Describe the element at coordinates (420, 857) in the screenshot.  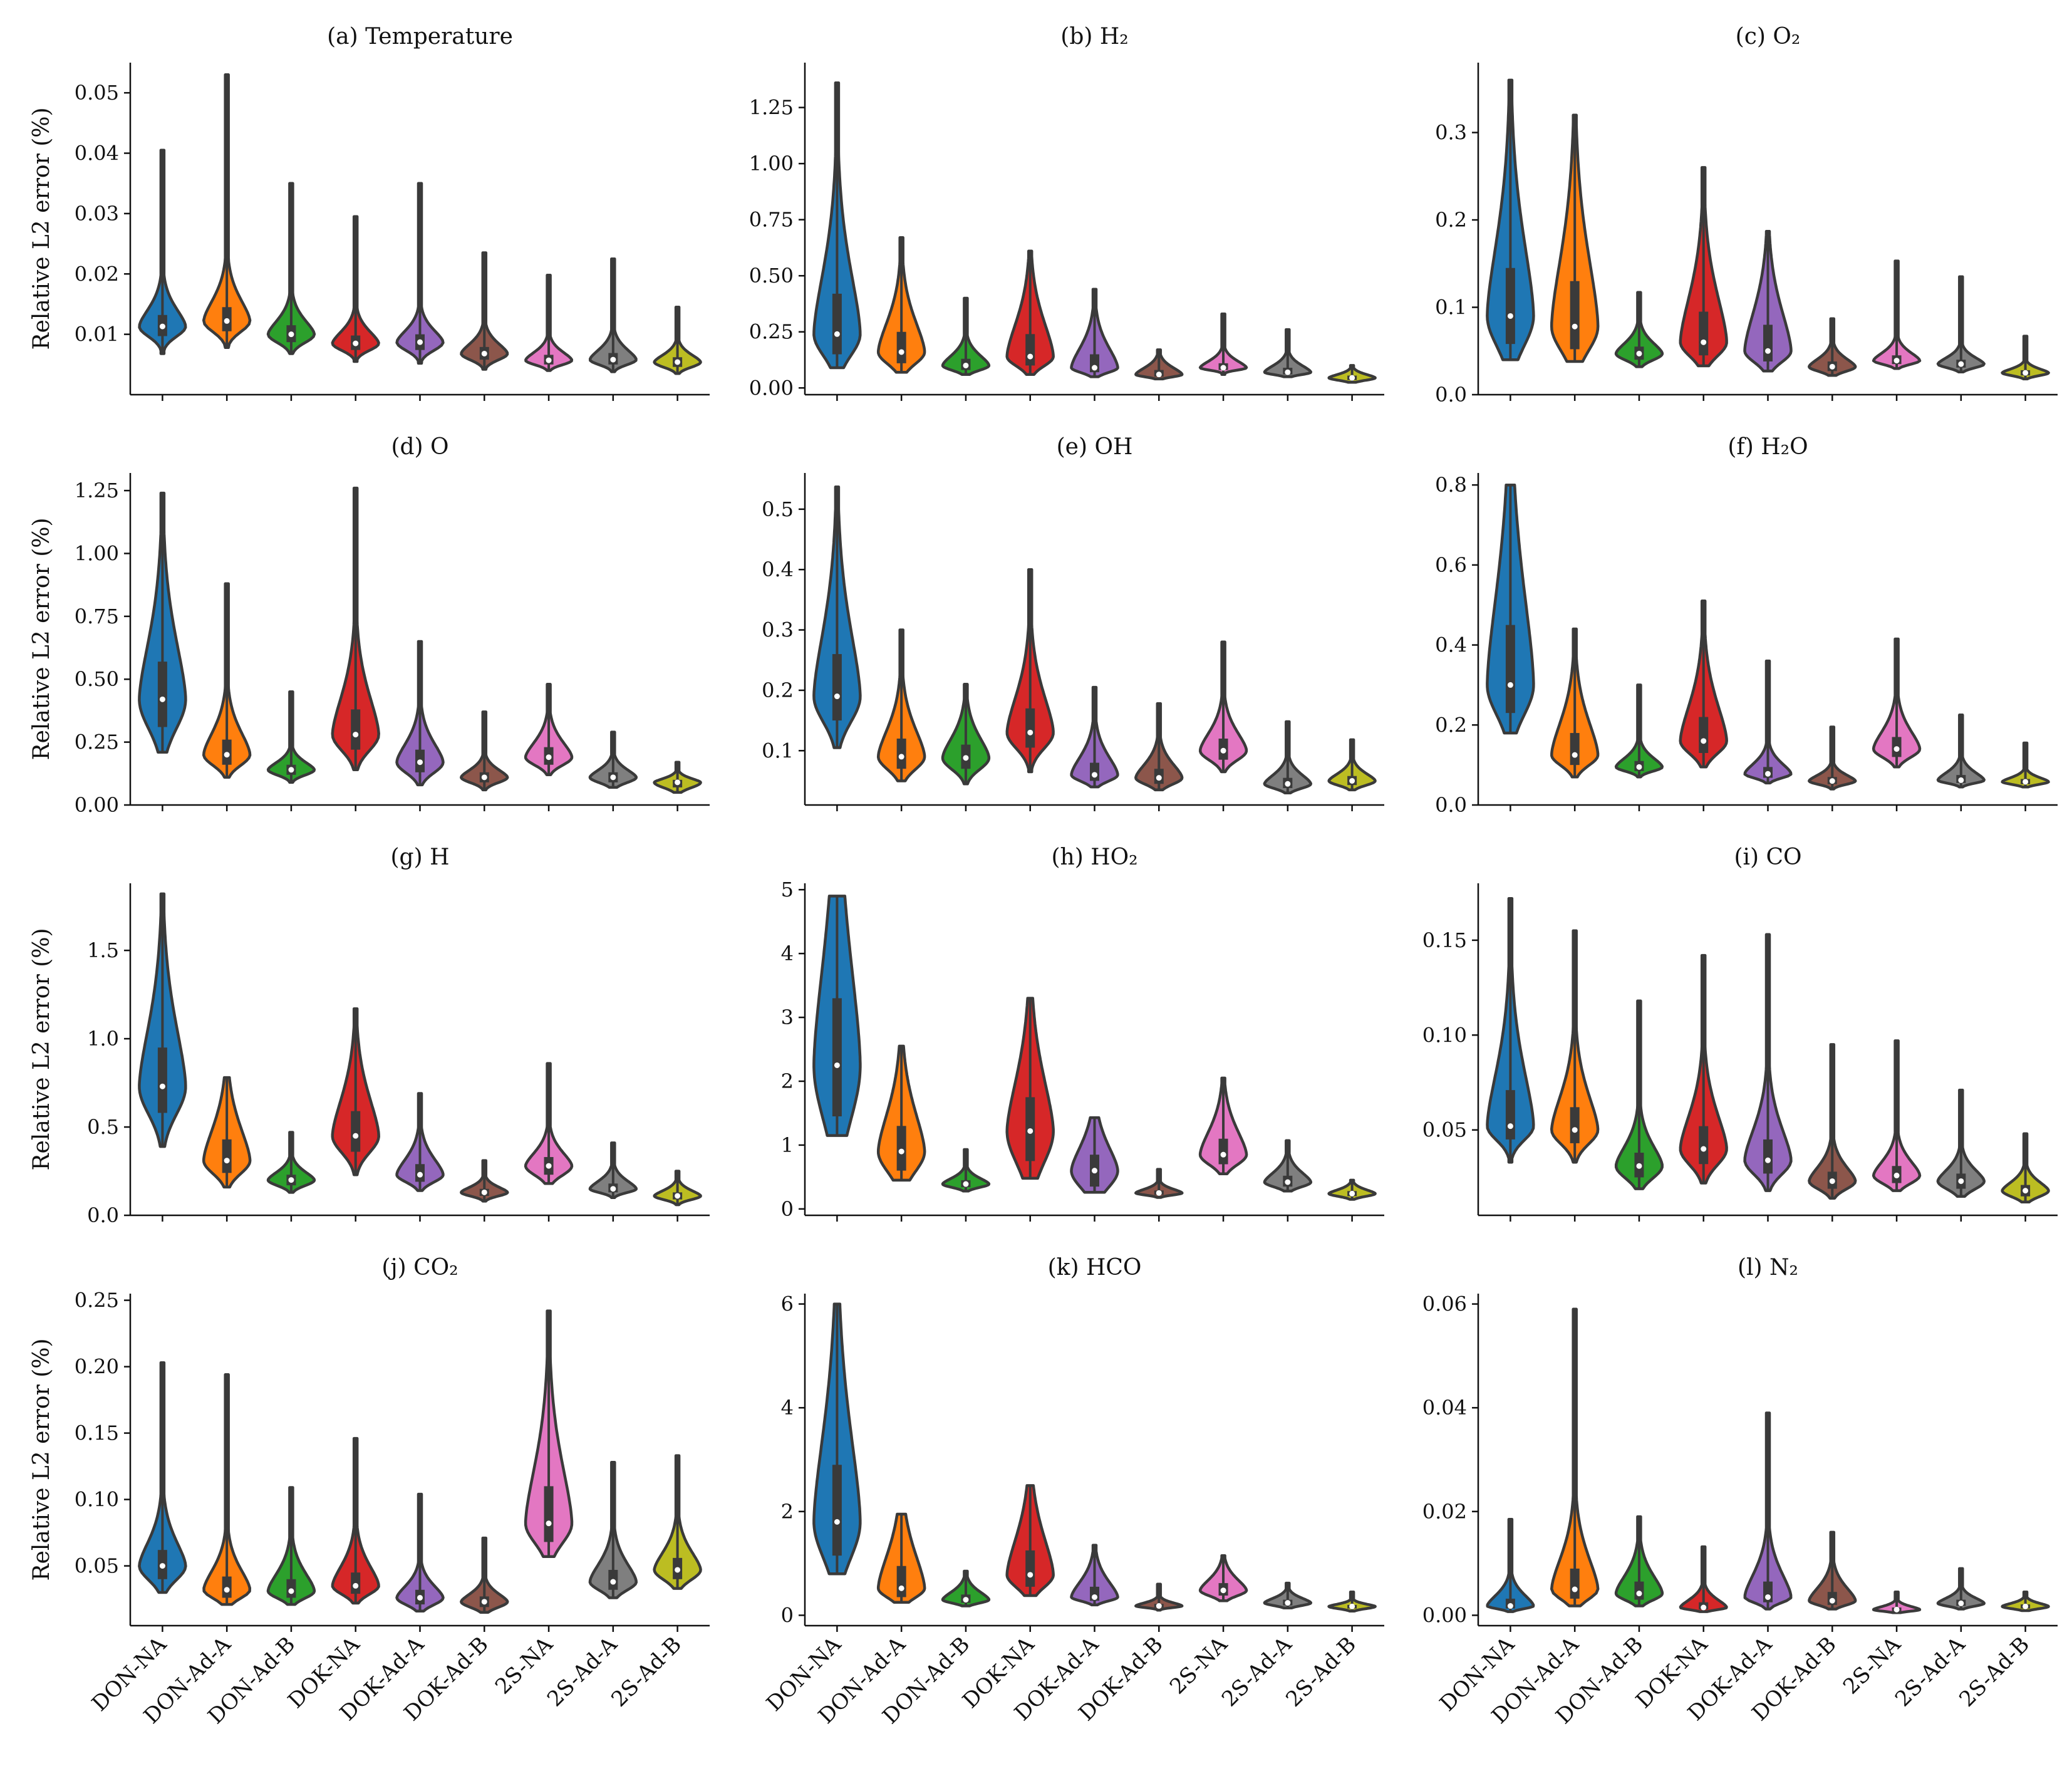
I see `panel-title: (g) H` at that location.